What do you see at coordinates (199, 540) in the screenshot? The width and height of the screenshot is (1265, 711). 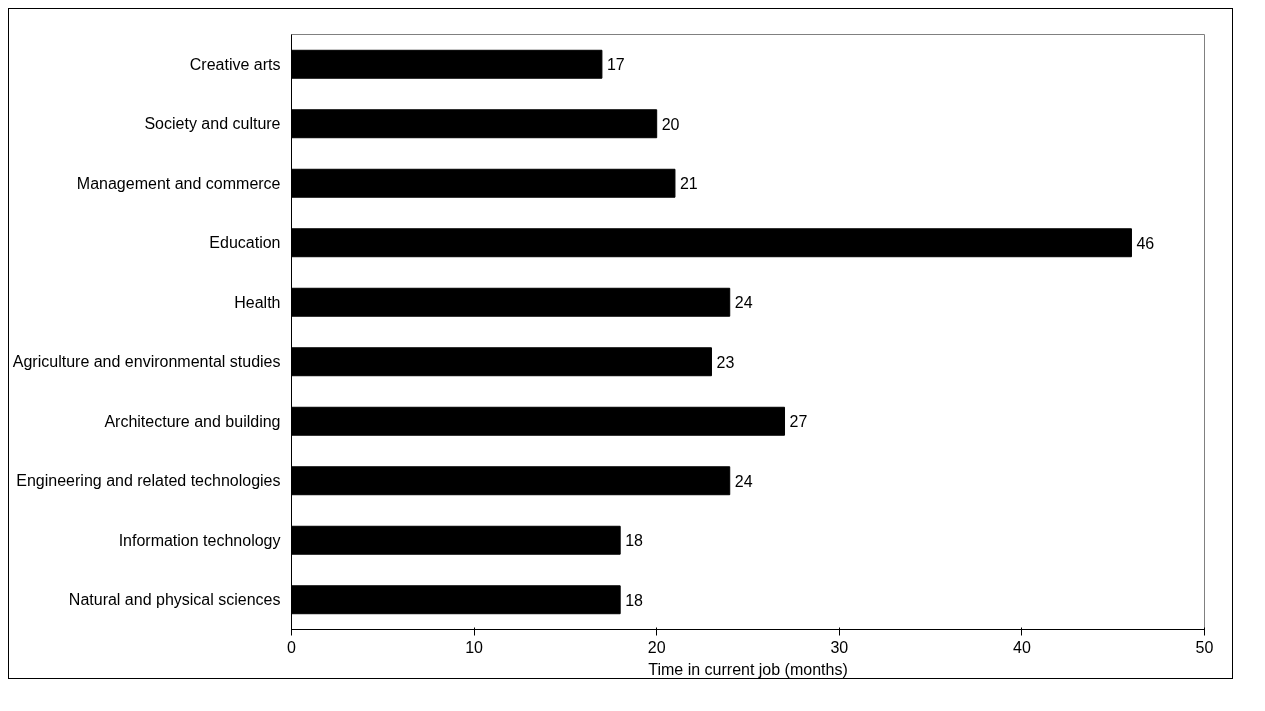 I see `y-tick-label: Information technology` at bounding box center [199, 540].